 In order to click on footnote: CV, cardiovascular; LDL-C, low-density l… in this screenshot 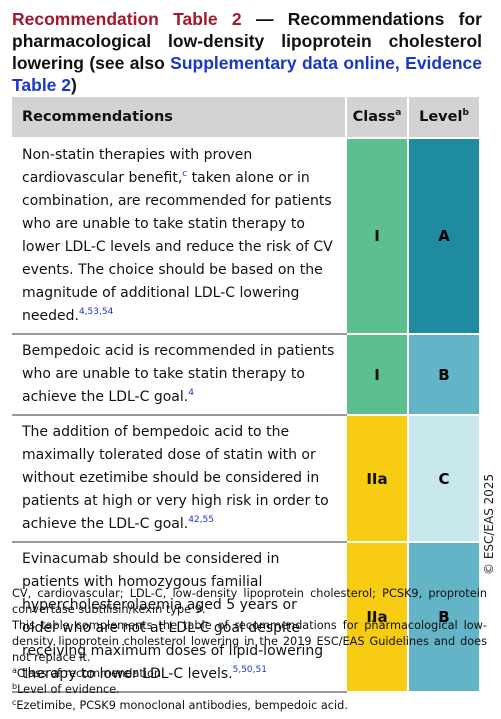, I will do `click(249, 602)`.